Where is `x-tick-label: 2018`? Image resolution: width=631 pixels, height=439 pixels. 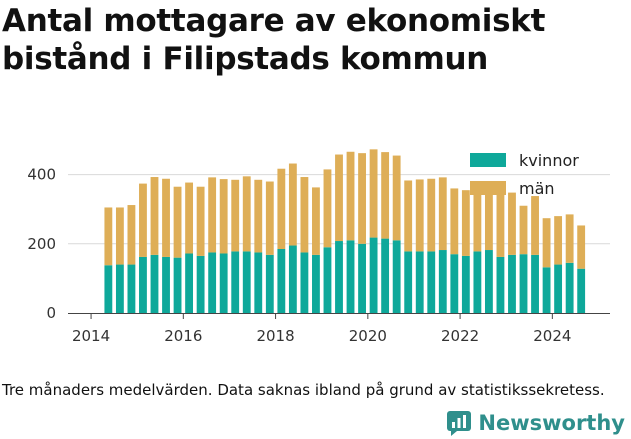
x-tick-label: 2018 is located at coordinates (275, 336).